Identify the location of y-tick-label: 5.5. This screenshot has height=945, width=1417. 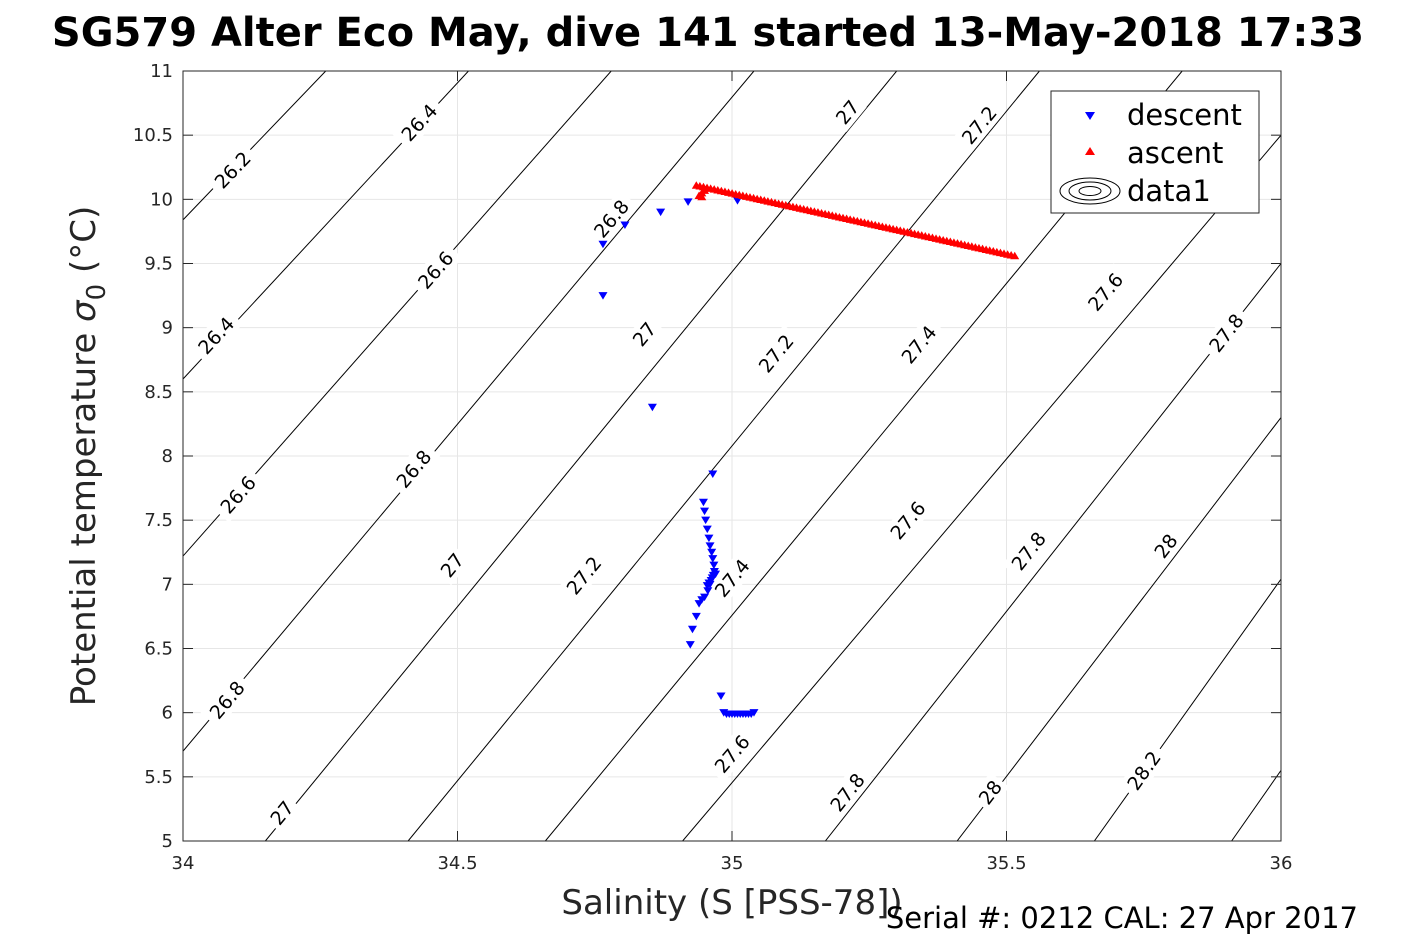
(158, 777).